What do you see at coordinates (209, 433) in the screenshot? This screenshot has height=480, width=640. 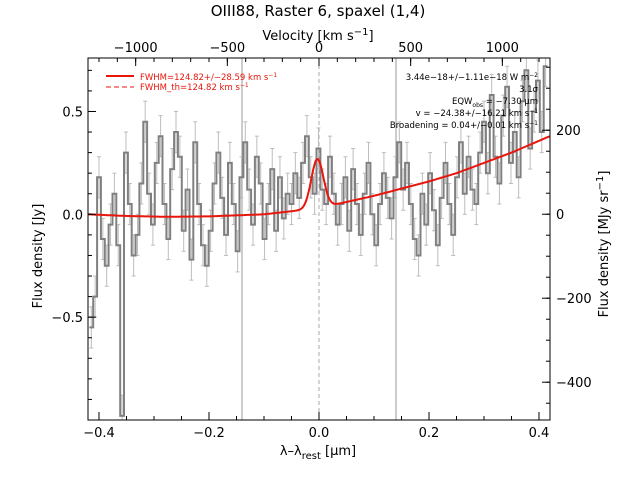 I see `x-tick-label: −0.2` at bounding box center [209, 433].